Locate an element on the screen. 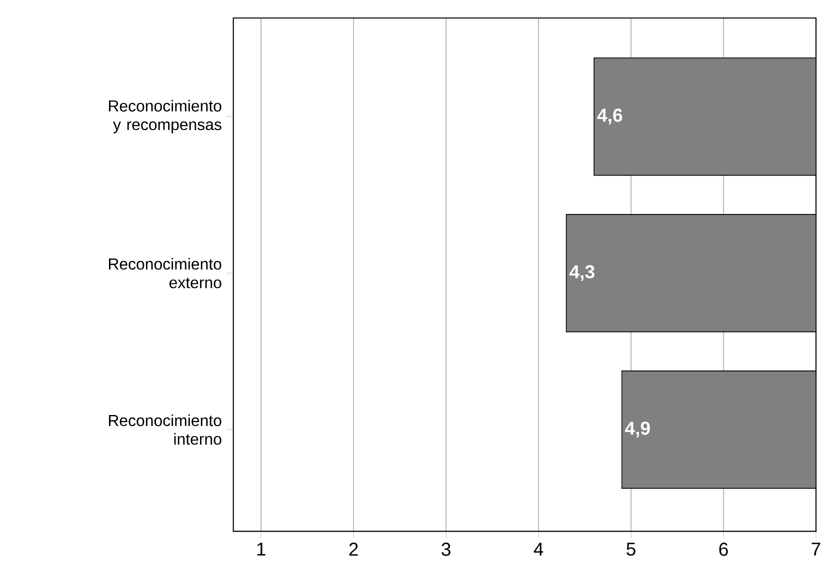 This screenshot has width=840, height=579. x-tick-label: 1 is located at coordinates (261, 549).